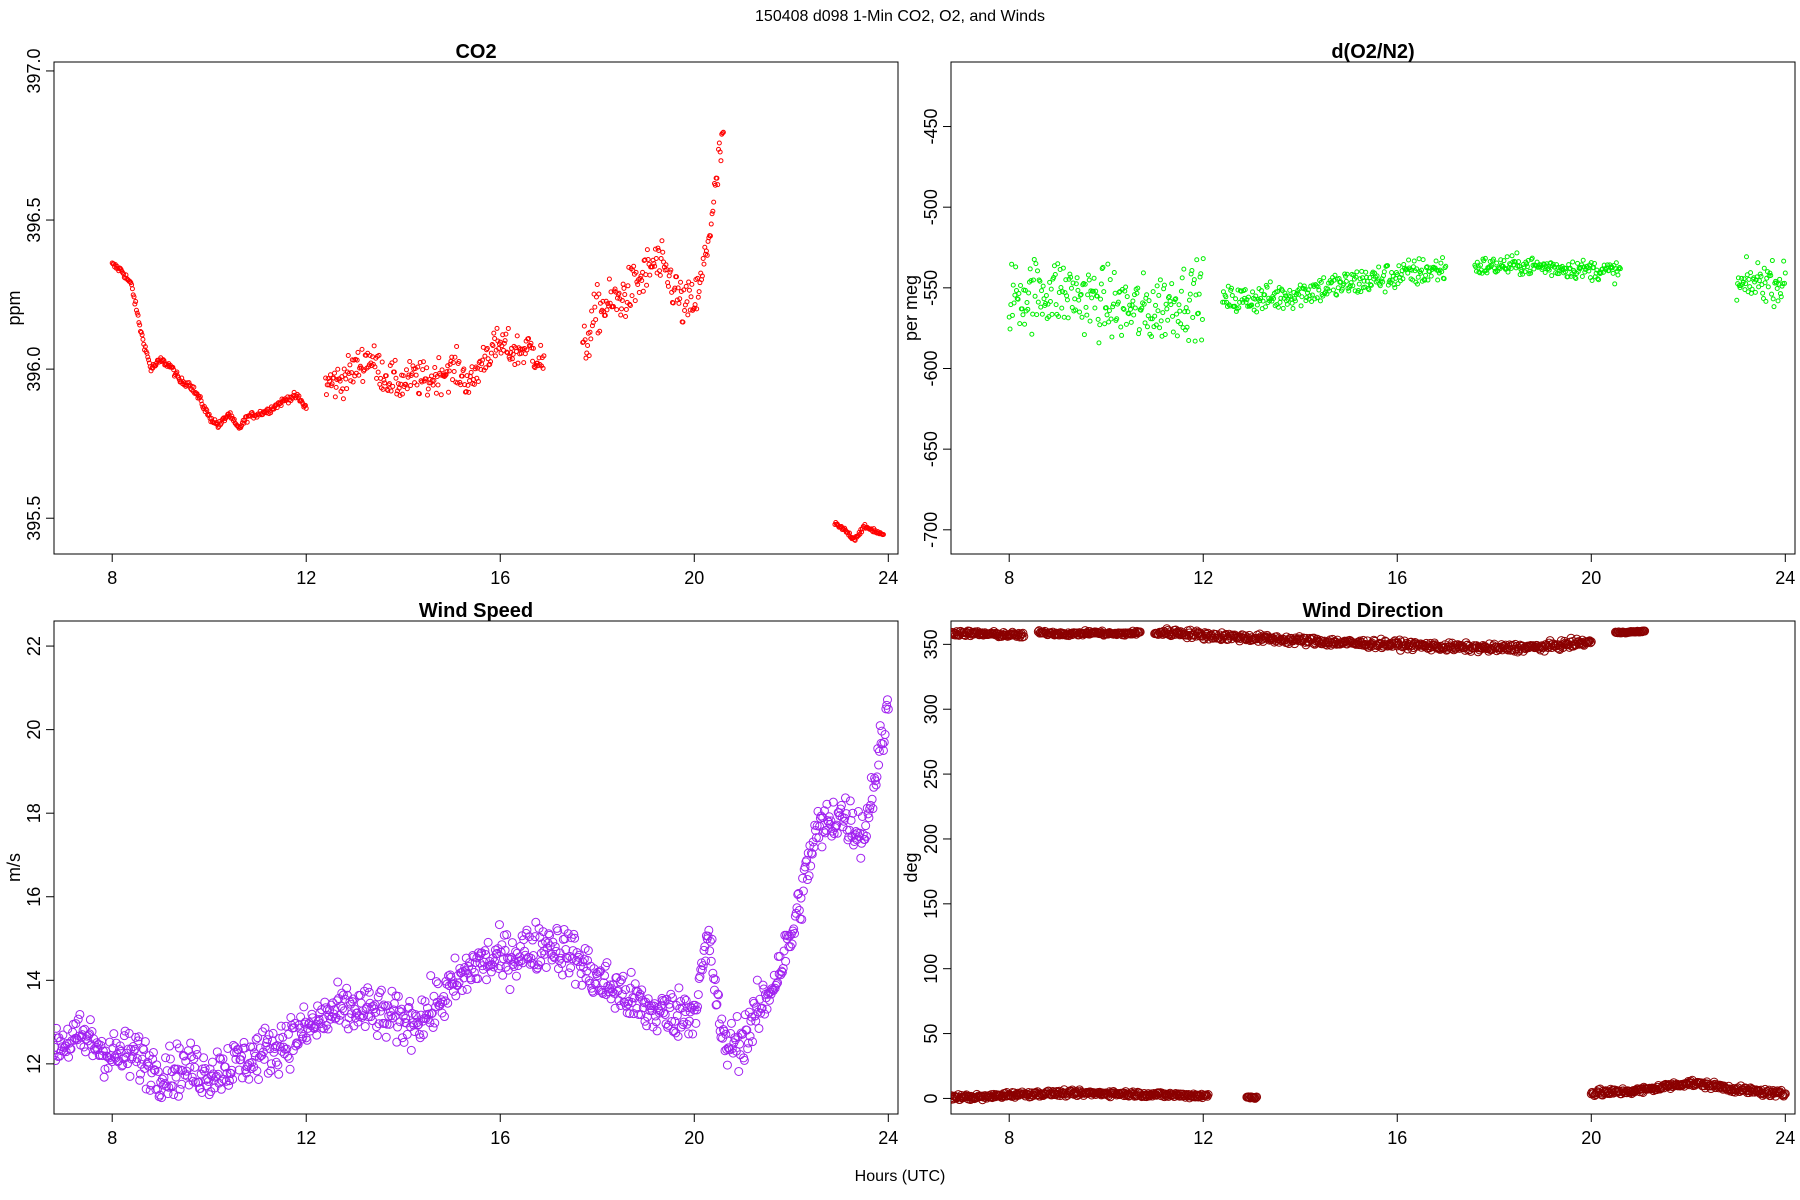 This screenshot has height=1200, width=1800. What do you see at coordinates (931, 644) in the screenshot?
I see `y-tick-label: 350` at bounding box center [931, 644].